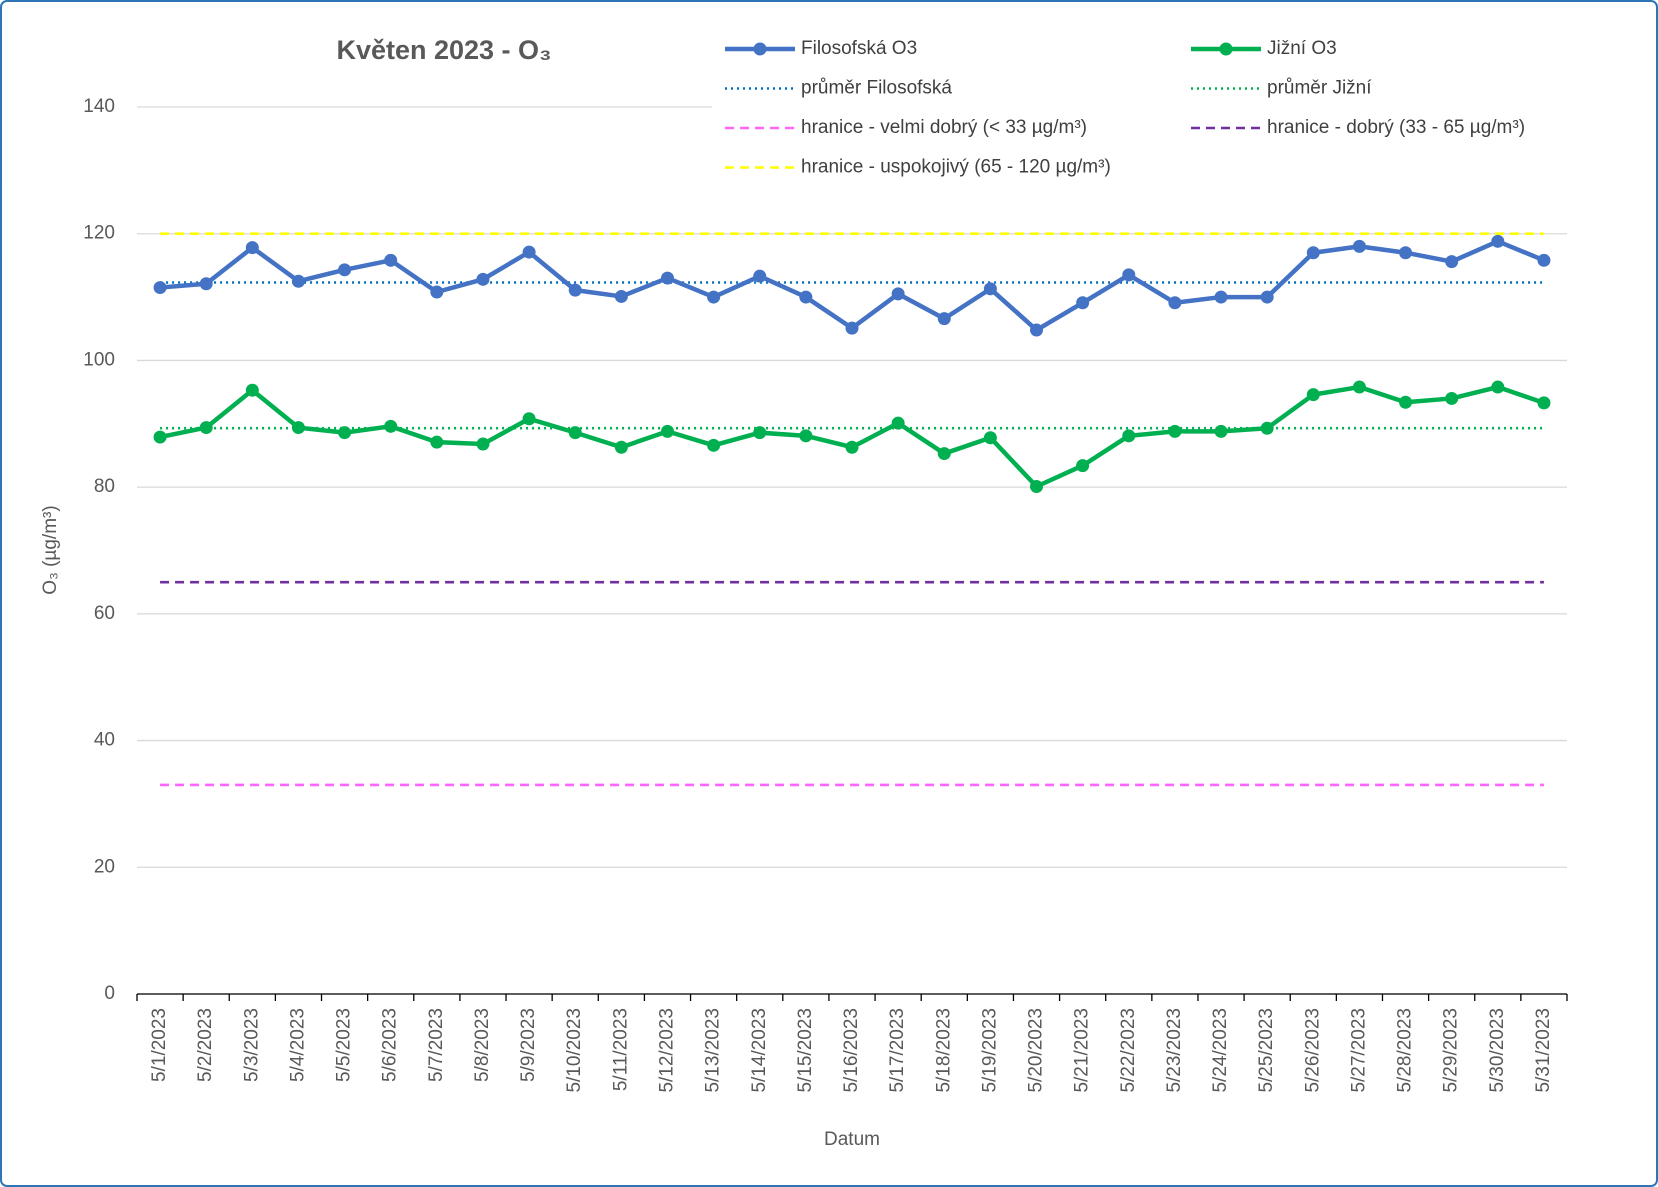 The image size is (1658, 1187). What do you see at coordinates (1312, 1050) in the screenshot?
I see `x-tick-label: 5/26/2023` at bounding box center [1312, 1050].